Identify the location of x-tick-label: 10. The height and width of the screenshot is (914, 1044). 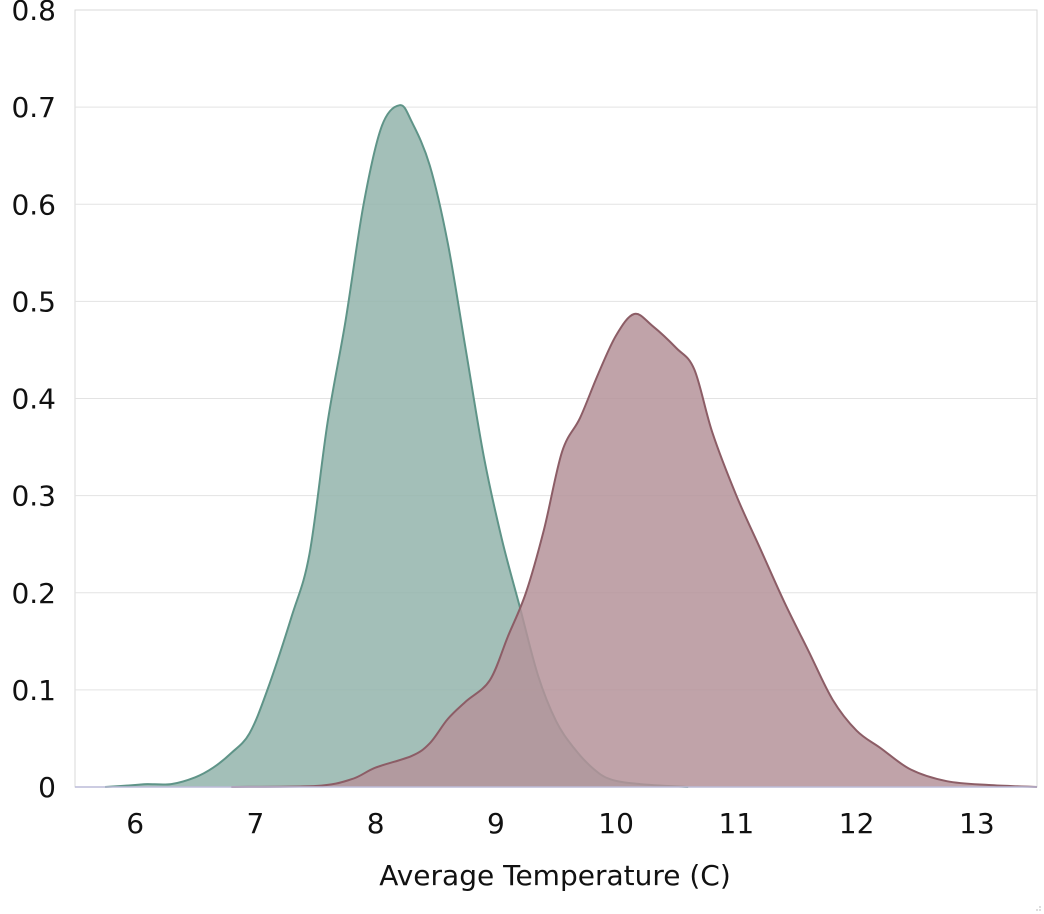
(616, 823).